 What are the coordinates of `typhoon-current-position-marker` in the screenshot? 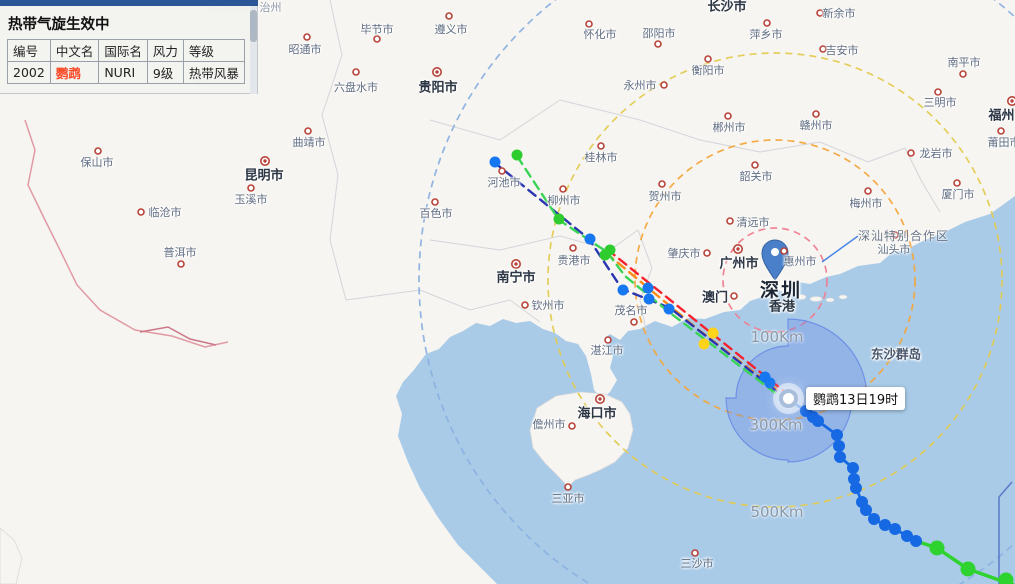 It's located at (788, 398).